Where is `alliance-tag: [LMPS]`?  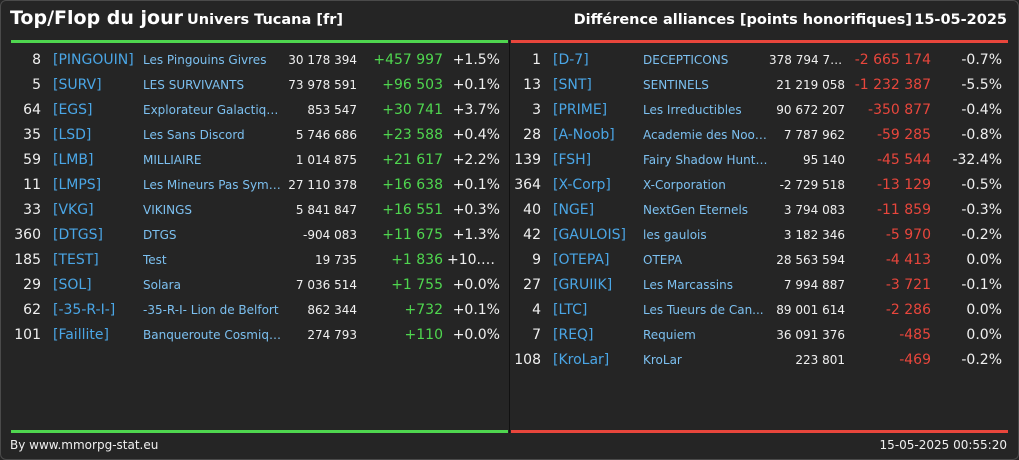
alliance-tag: [LMPS] is located at coordinates (77, 185).